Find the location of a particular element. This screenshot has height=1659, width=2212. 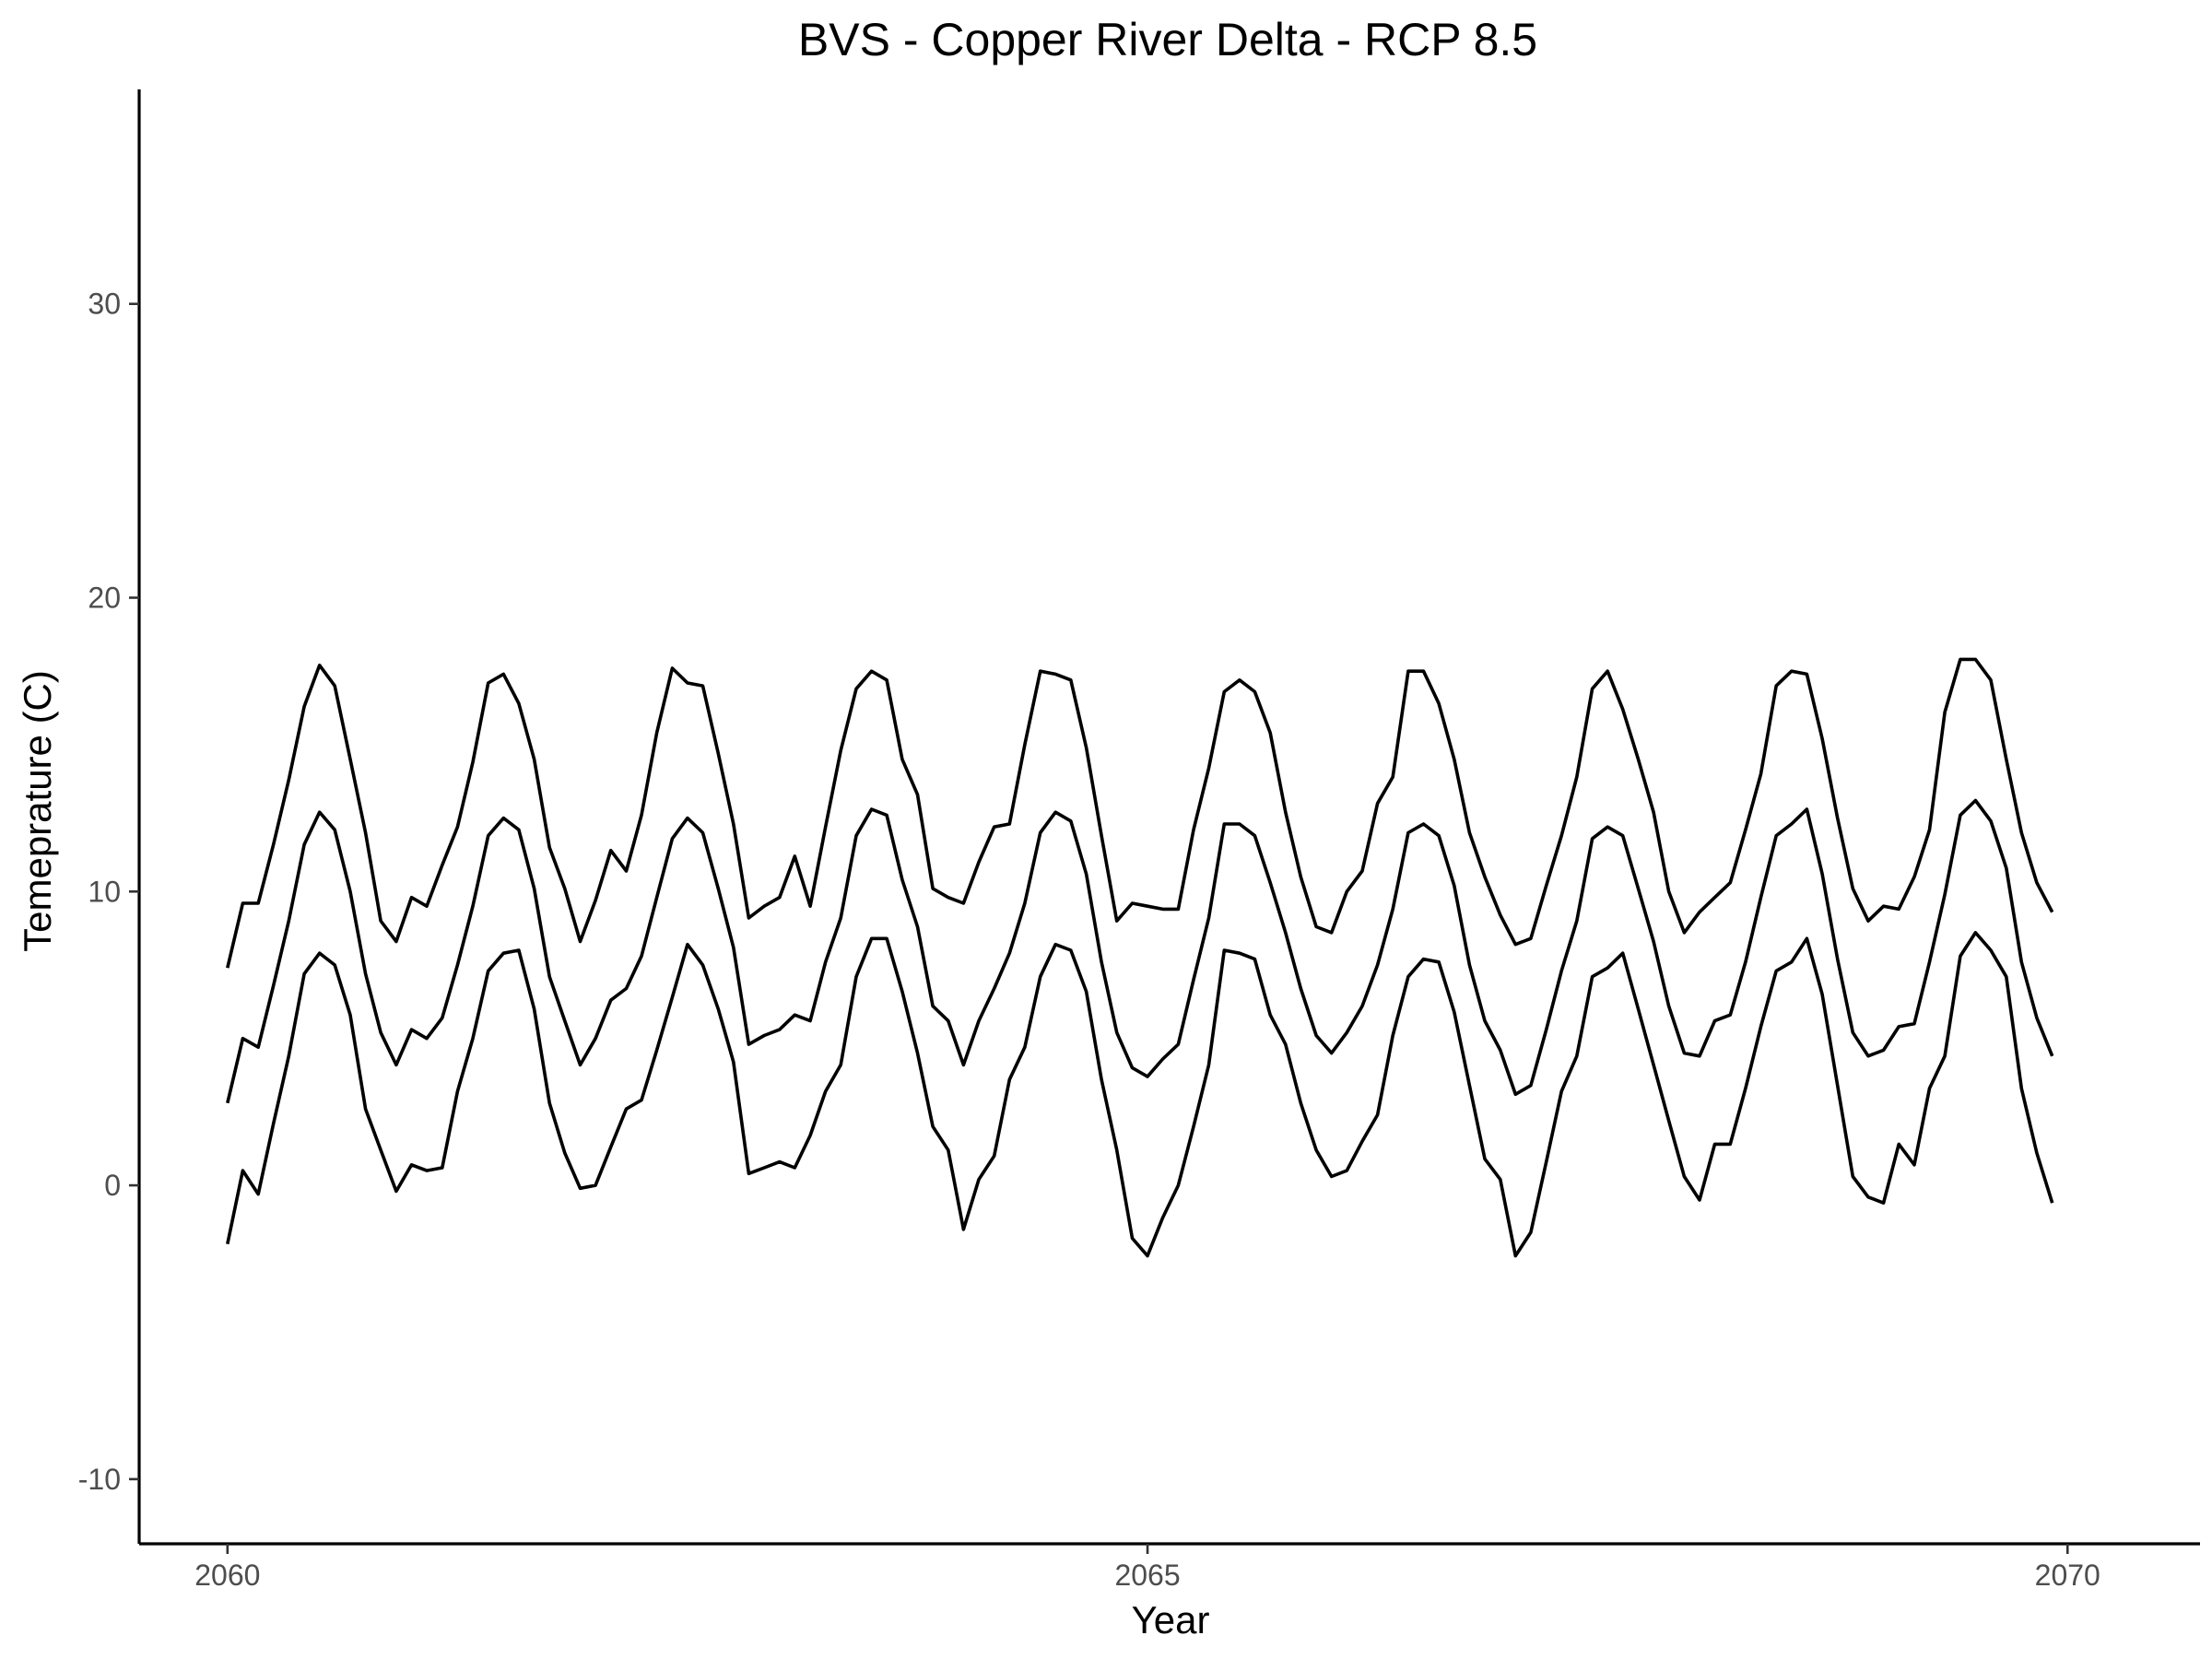

chart-title: BVS - Copper River Delta - RCP 8.5 is located at coordinates (1167, 39).